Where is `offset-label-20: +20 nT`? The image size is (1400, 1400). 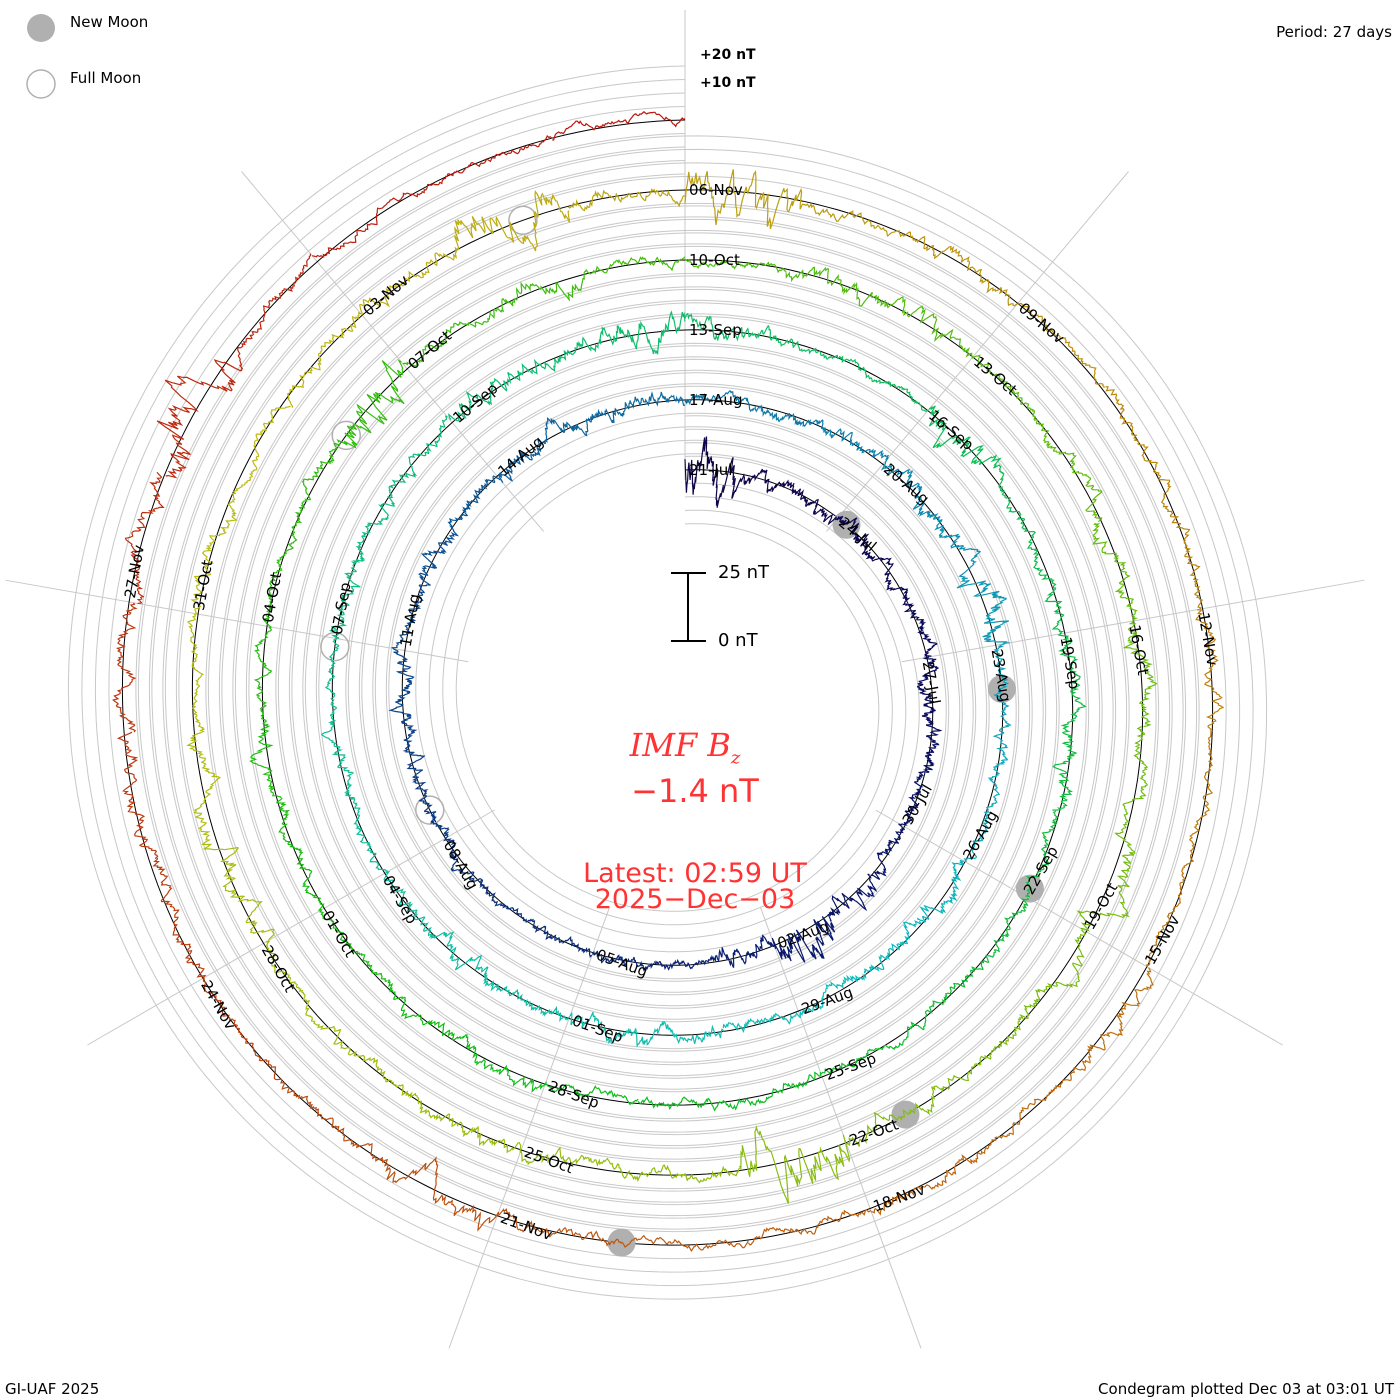
offset-label-20: +20 nT is located at coordinates (728, 55).